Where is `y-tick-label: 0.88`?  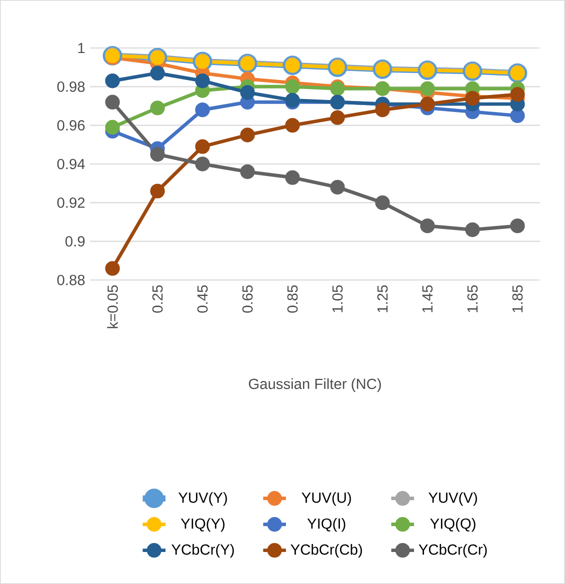 y-tick-label: 0.88 is located at coordinates (71, 280).